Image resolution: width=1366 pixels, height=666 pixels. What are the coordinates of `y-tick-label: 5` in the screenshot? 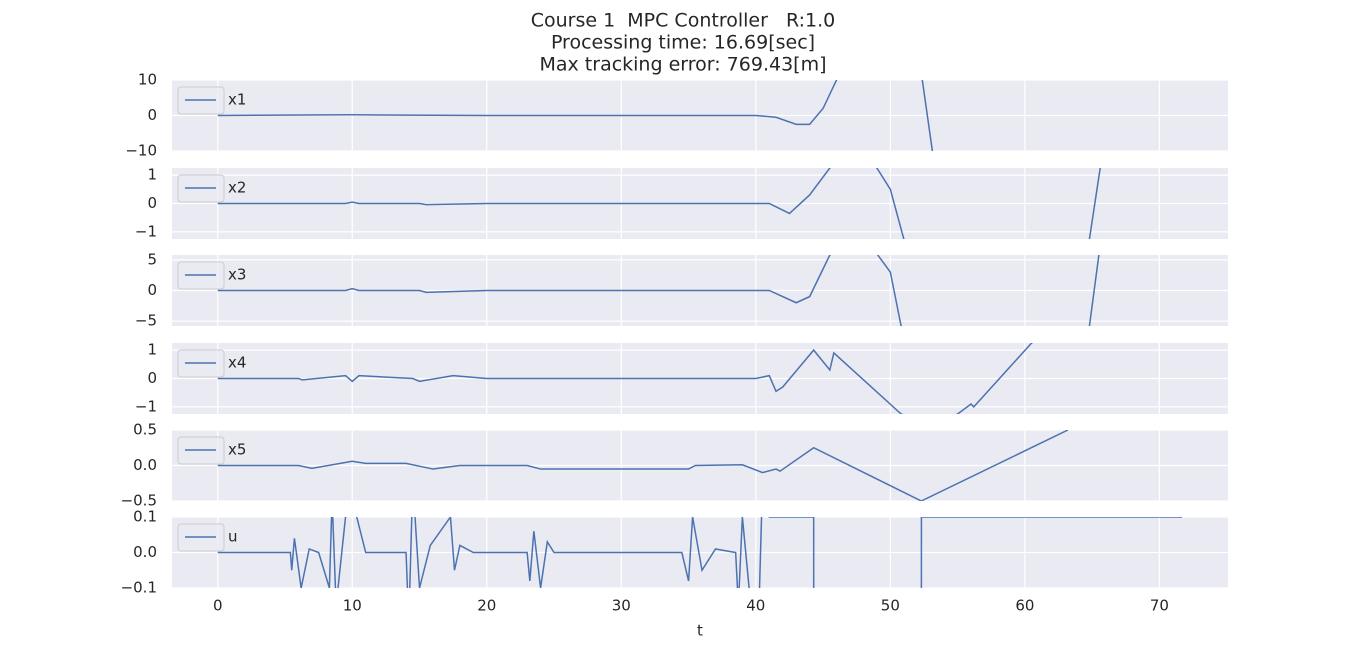 It's located at (152, 259).